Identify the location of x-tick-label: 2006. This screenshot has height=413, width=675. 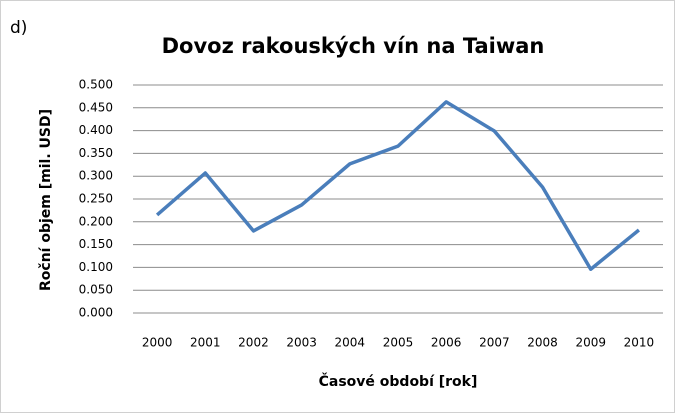
(446, 343).